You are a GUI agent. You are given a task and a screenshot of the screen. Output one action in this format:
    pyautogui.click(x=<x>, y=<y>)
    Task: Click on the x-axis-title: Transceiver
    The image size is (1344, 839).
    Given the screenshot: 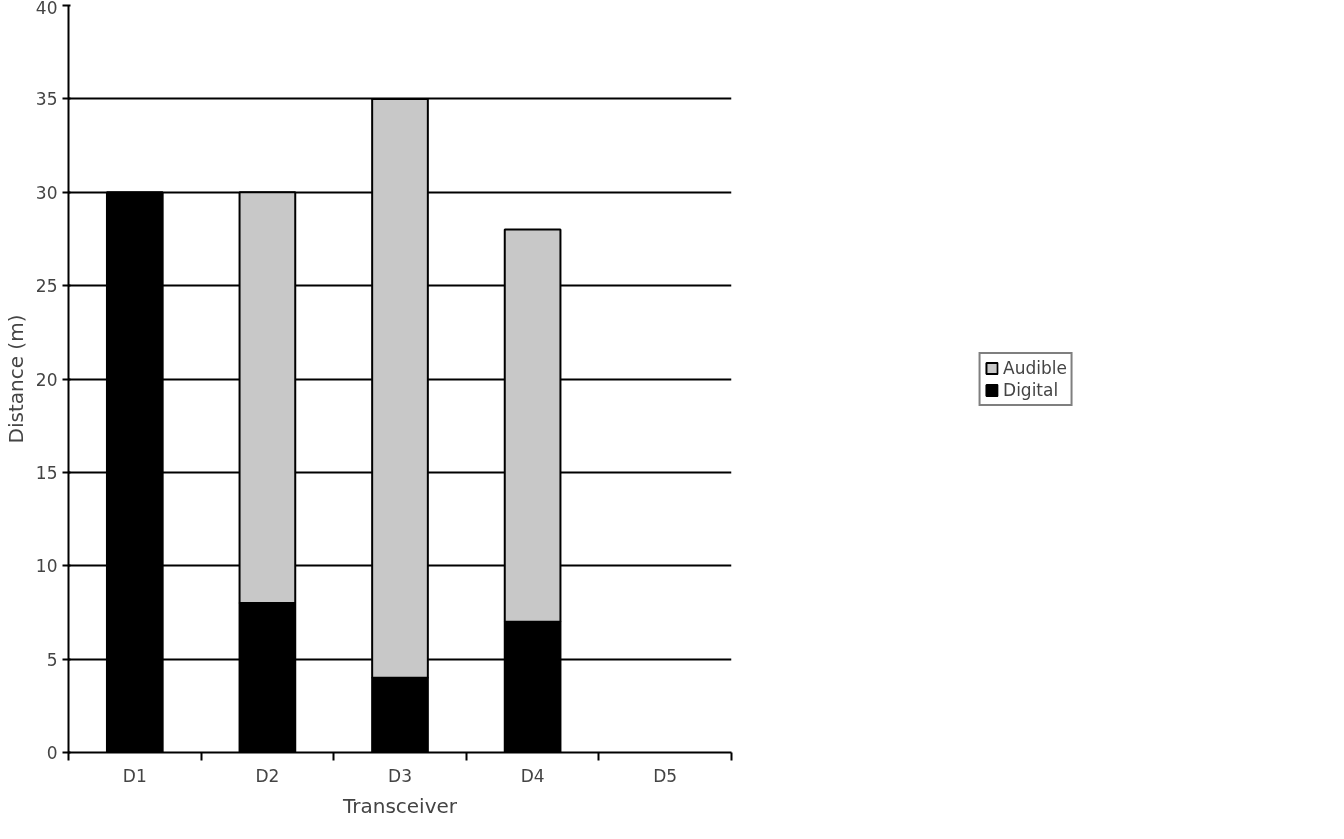 What is the action you would take?
    pyautogui.click(x=399, y=805)
    